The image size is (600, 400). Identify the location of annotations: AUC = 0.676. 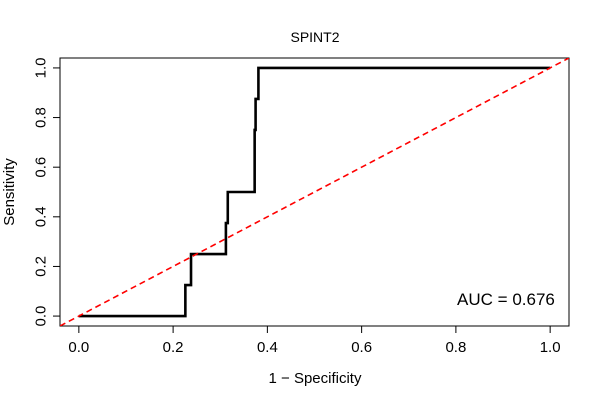
(506, 299).